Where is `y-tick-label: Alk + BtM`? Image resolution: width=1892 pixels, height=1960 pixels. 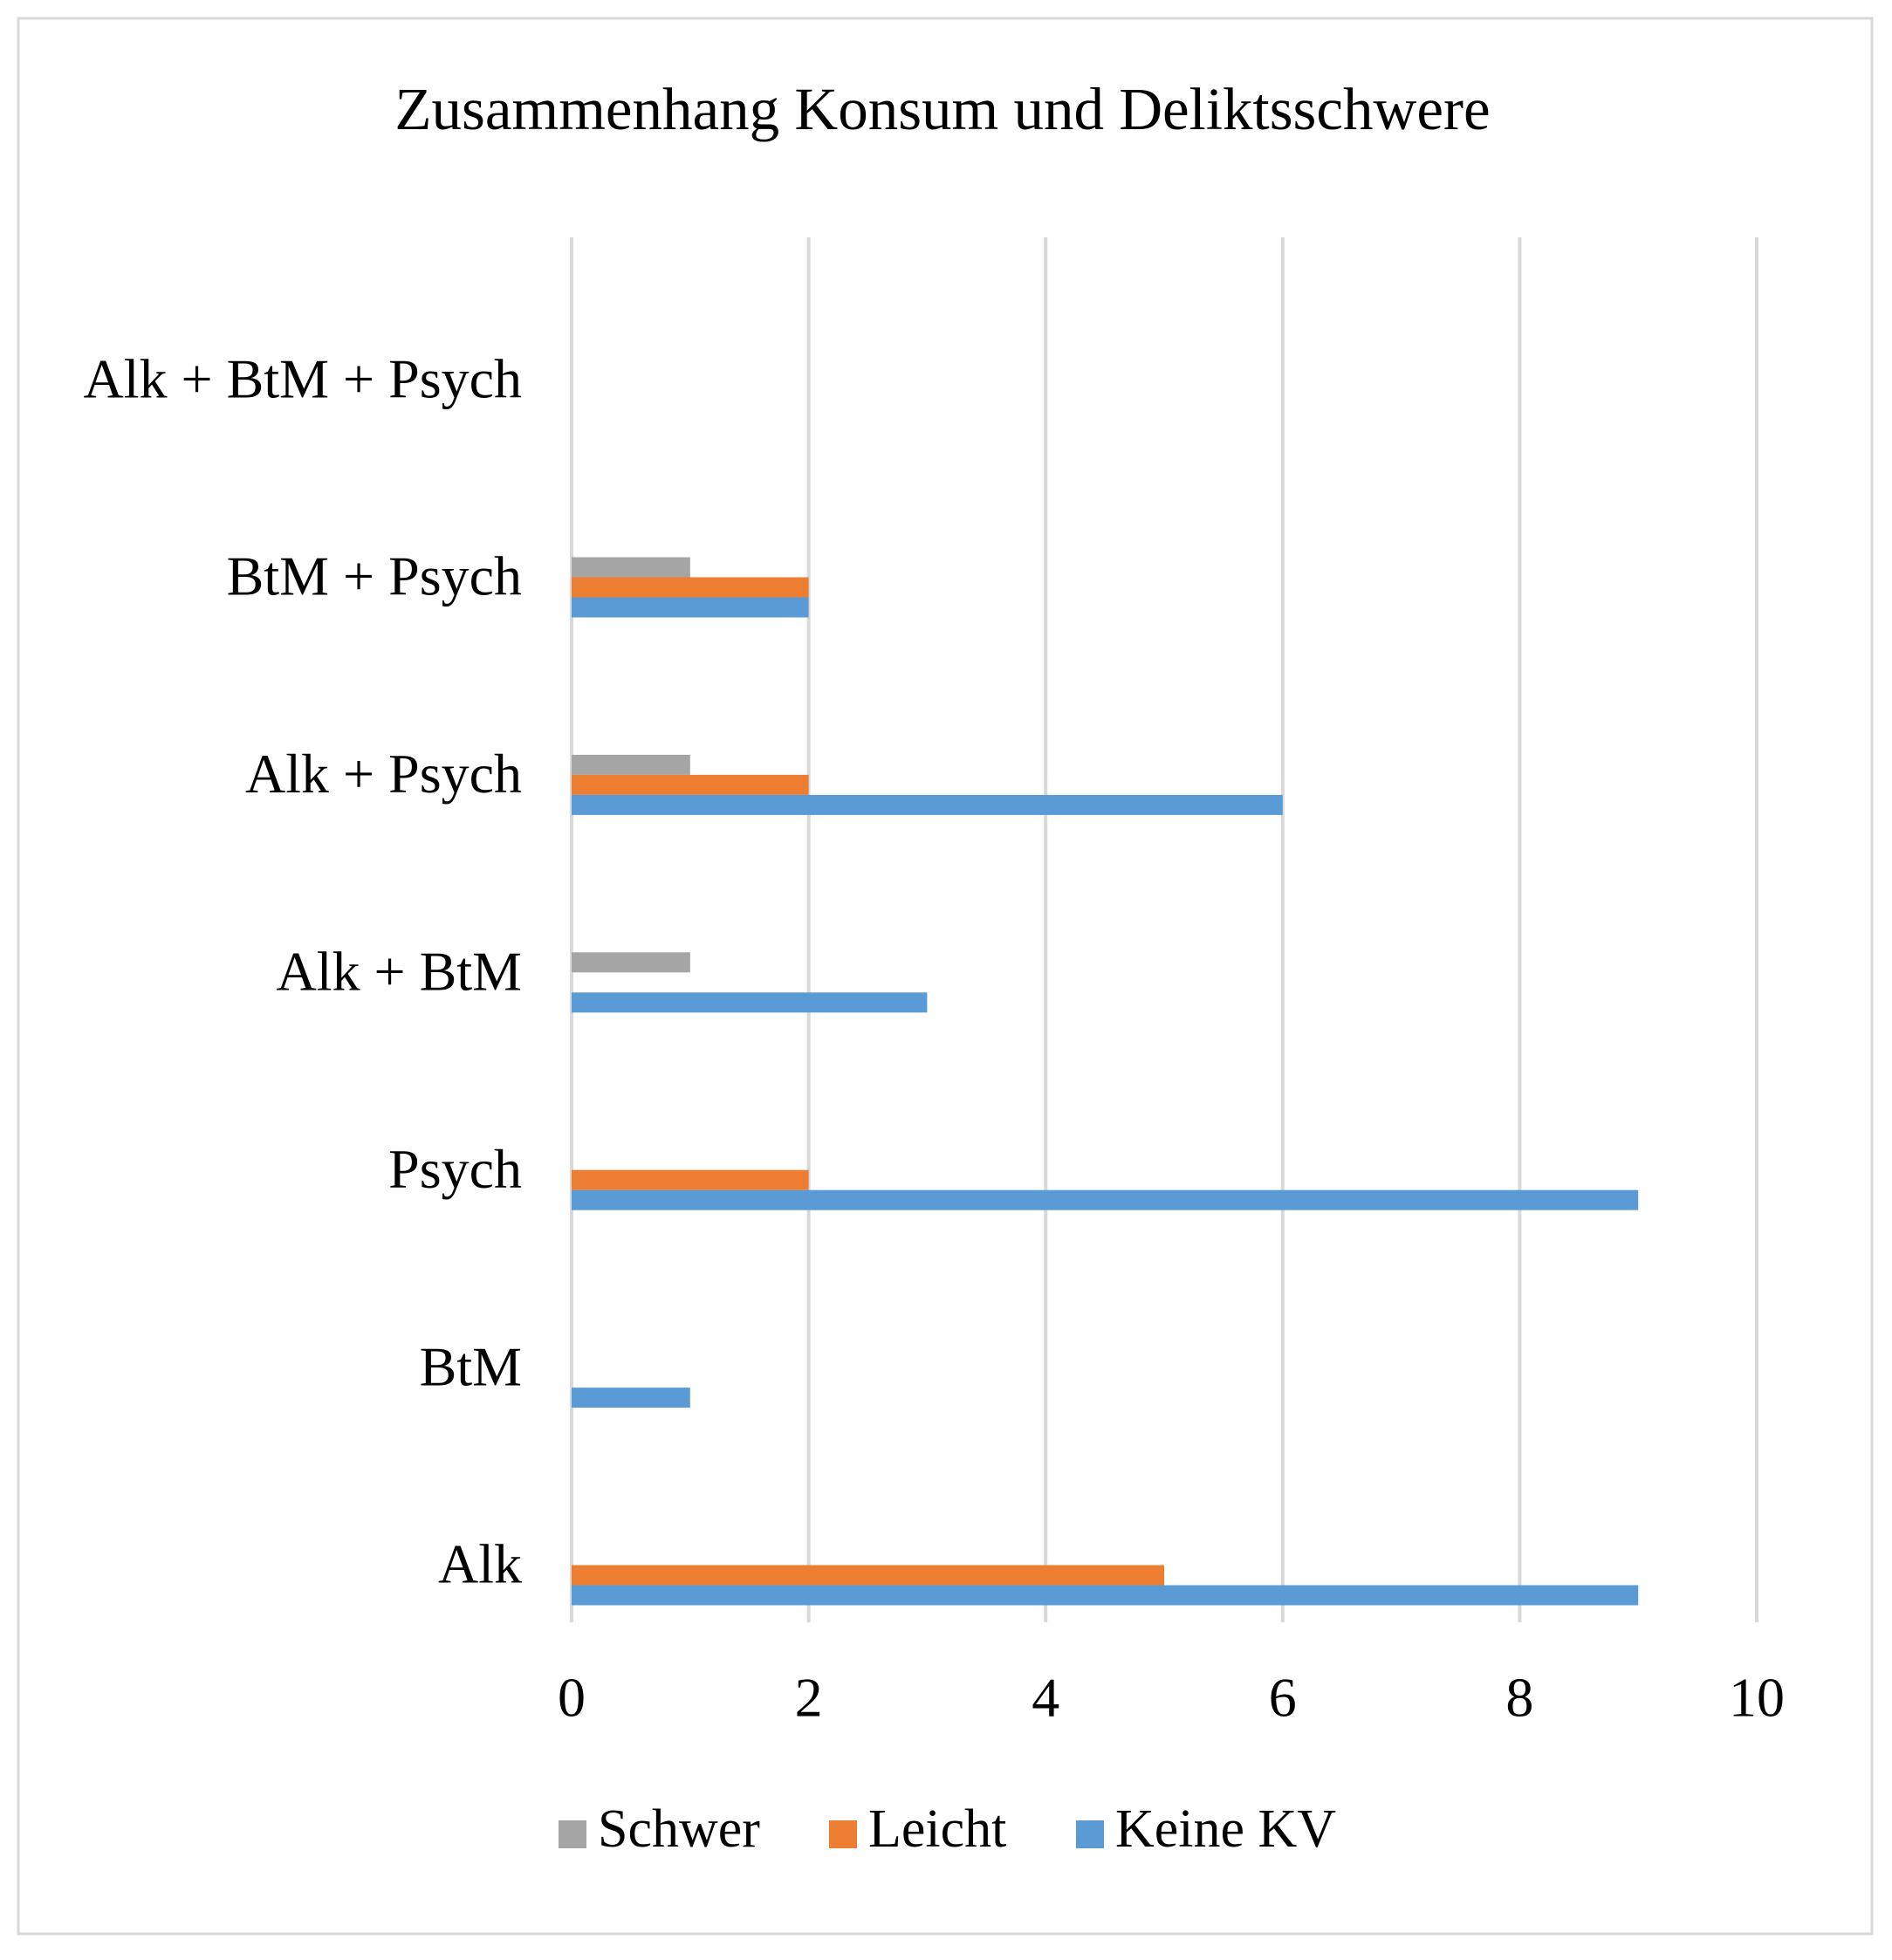 y-tick-label: Alk + BtM is located at coordinates (399, 971).